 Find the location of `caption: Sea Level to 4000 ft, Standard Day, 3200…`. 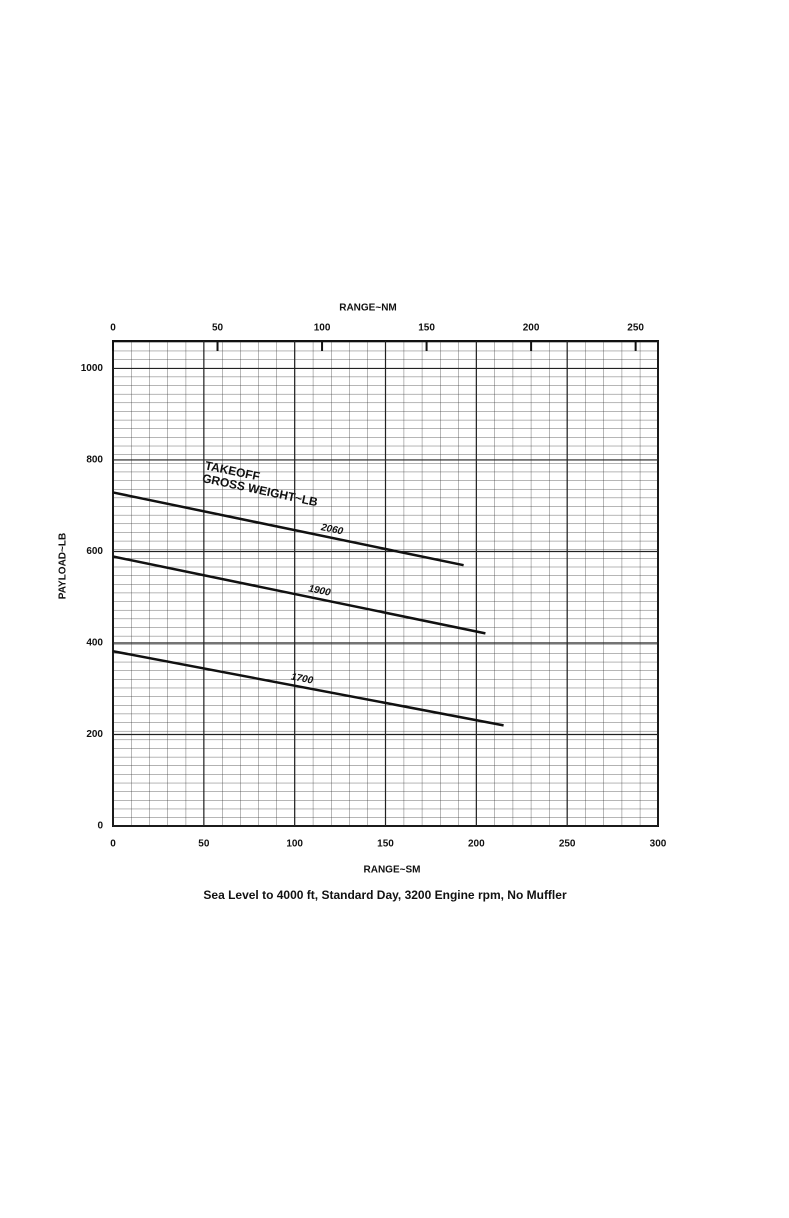

caption: Sea Level to 4000 ft, Standard Day, 3200… is located at coordinates (385, 895).